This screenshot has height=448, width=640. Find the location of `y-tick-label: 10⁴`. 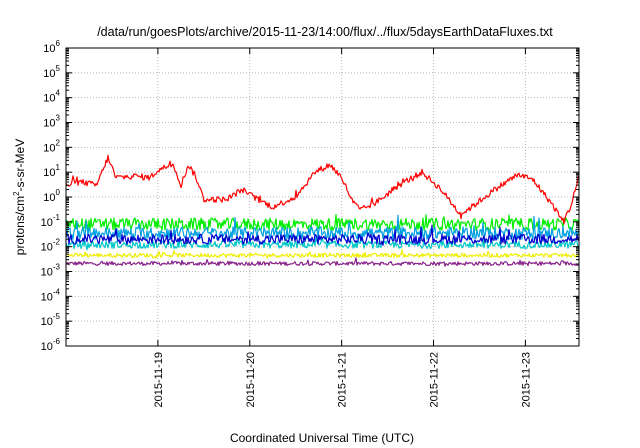

y-tick-label: 10⁴ is located at coordinates (51, 97).